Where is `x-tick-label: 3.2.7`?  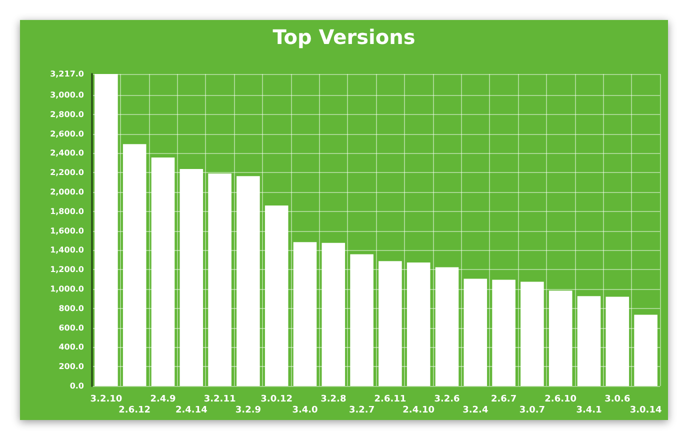
x-tick-label: 3.2.7 is located at coordinates (361, 411).